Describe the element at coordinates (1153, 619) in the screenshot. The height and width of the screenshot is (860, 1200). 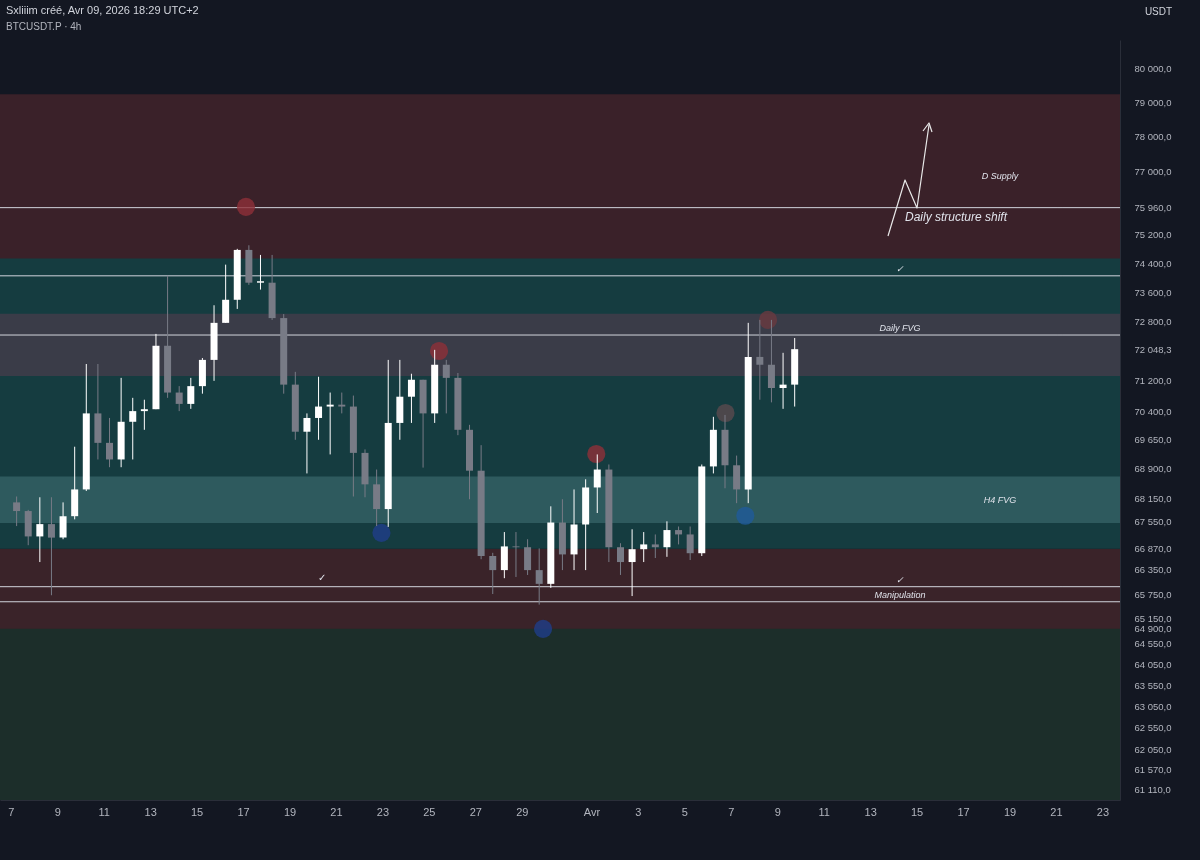
I see `y-tick-label: 65 150,0` at that location.